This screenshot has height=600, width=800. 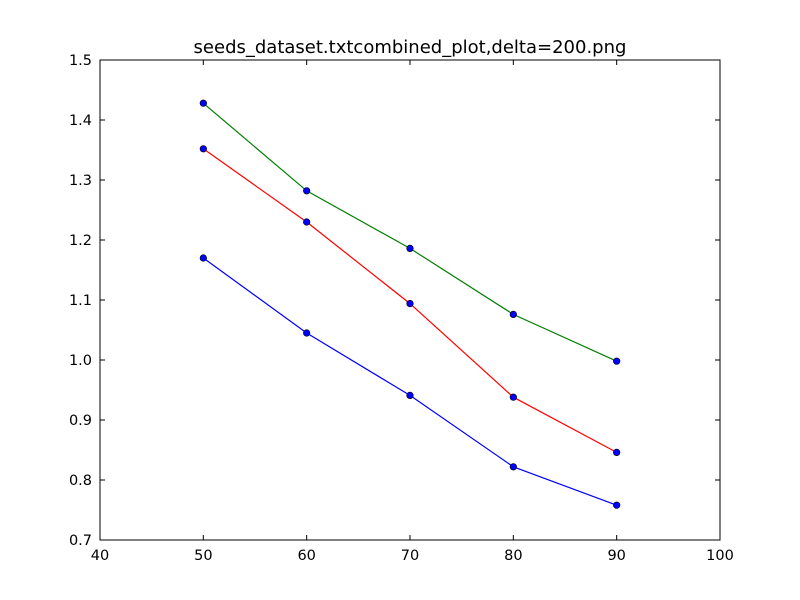 What do you see at coordinates (80, 241) in the screenshot?
I see `y-tick-label: 1.2` at bounding box center [80, 241].